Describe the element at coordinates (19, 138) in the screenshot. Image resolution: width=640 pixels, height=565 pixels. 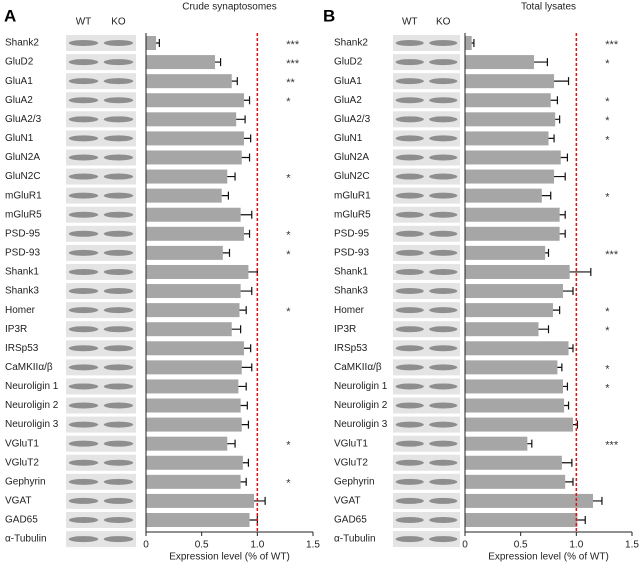
I see `category-label: GluN1` at that location.